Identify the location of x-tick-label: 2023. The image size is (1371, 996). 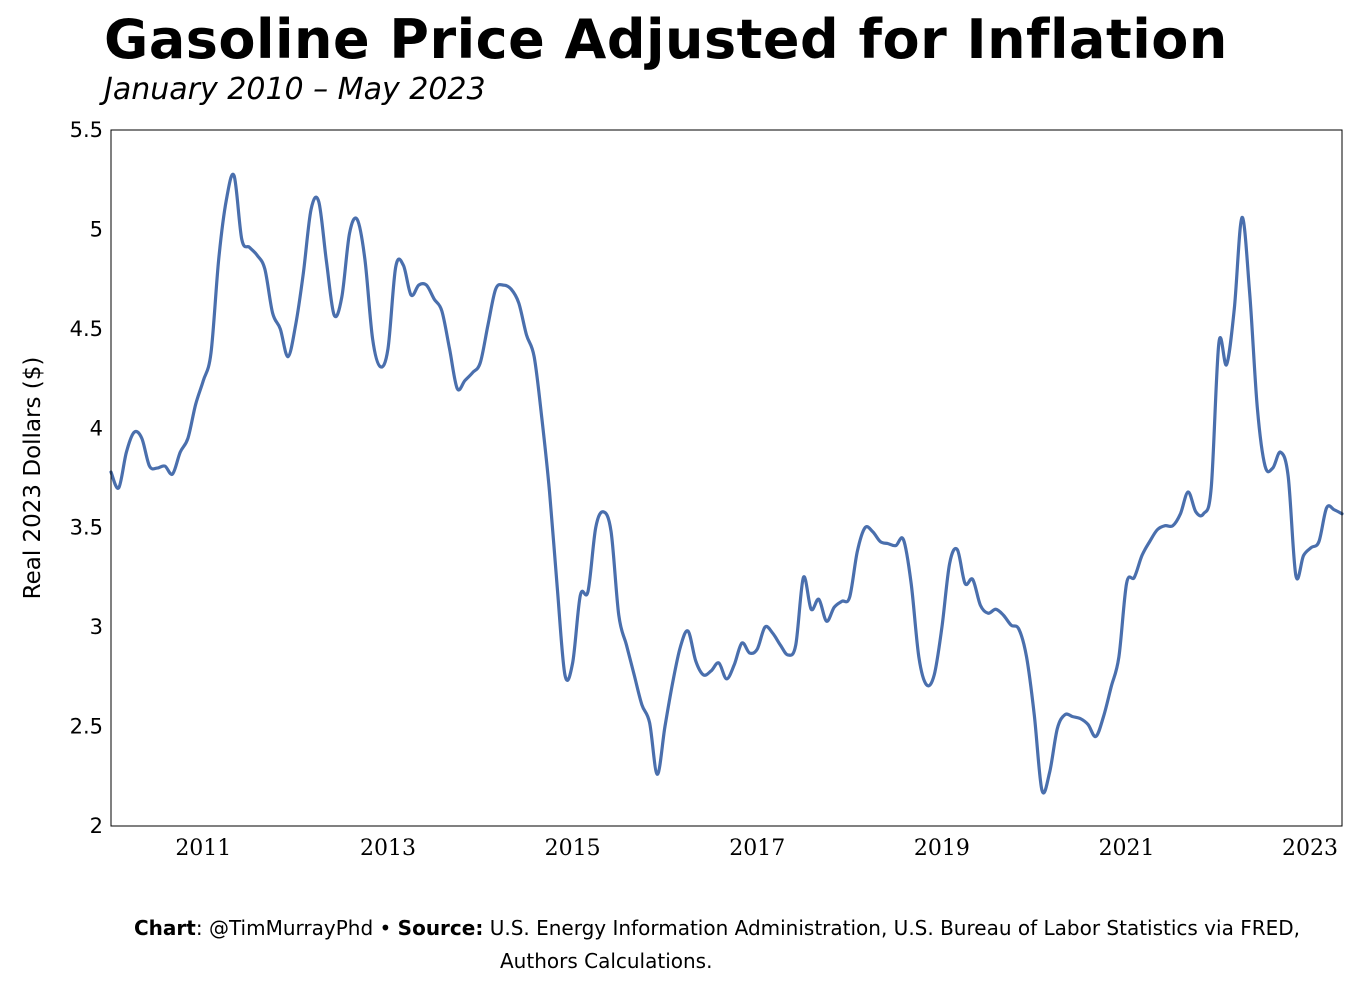
(1310, 848).